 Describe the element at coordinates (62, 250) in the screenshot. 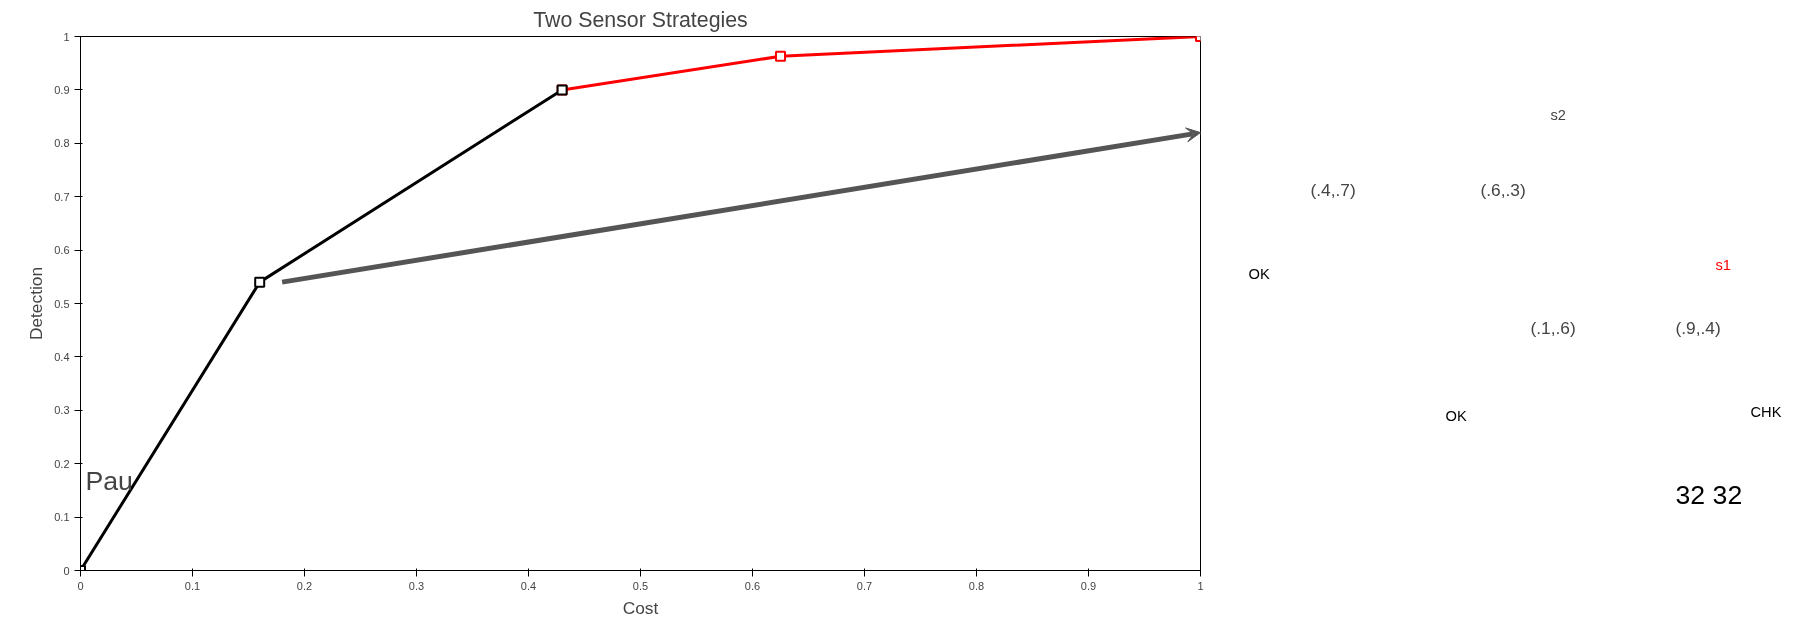

I see `y-tick-label: 0.6` at that location.